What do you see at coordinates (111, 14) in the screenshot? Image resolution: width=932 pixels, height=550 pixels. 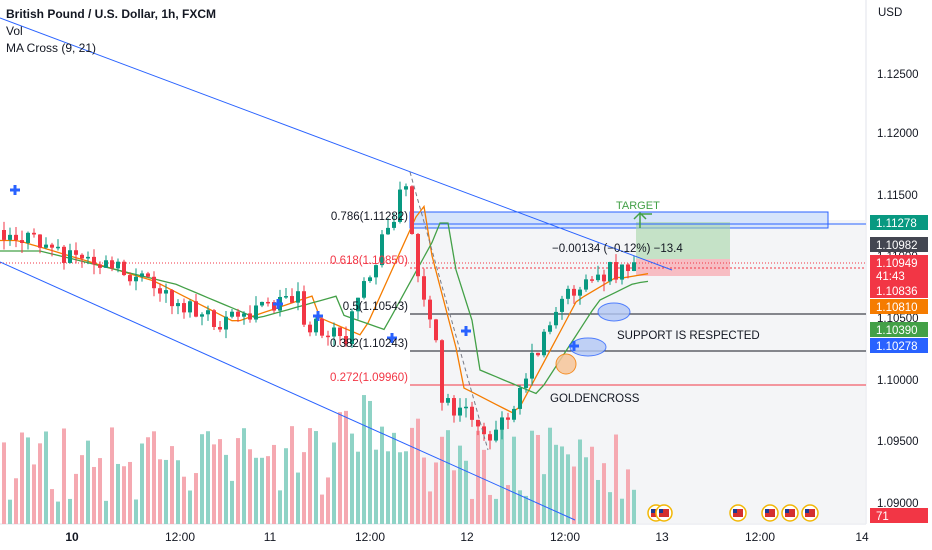 I see `symbol-title: British Pound / U.S. Dollar, 1h, FXCM` at bounding box center [111, 14].